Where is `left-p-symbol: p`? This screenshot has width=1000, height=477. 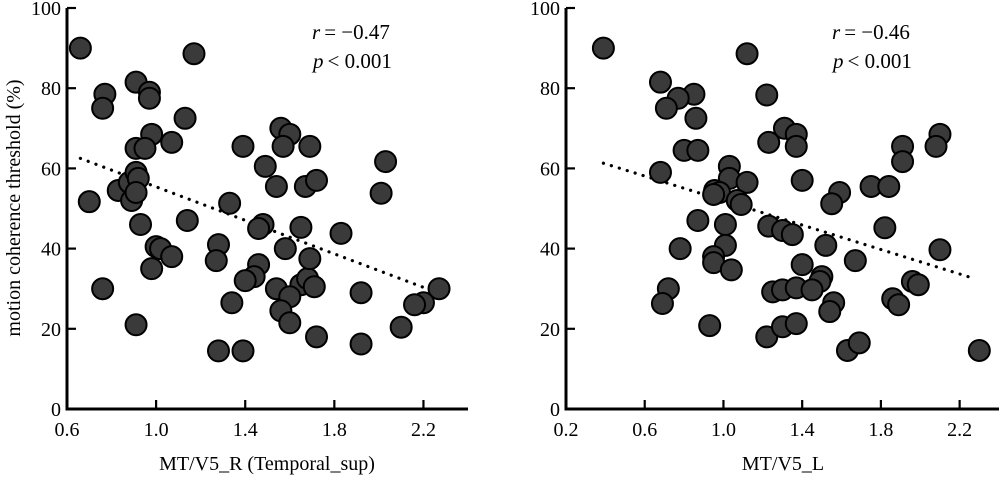 left-p-symbol: p is located at coordinates (317, 61).